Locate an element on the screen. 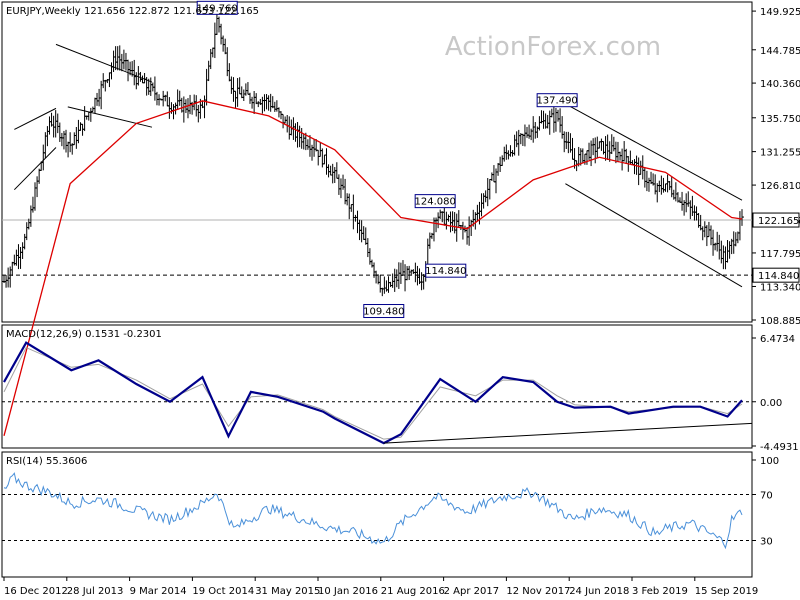 This screenshot has width=800, height=600. x-tick-label: 3 Feb 2019 is located at coordinates (660, 591).